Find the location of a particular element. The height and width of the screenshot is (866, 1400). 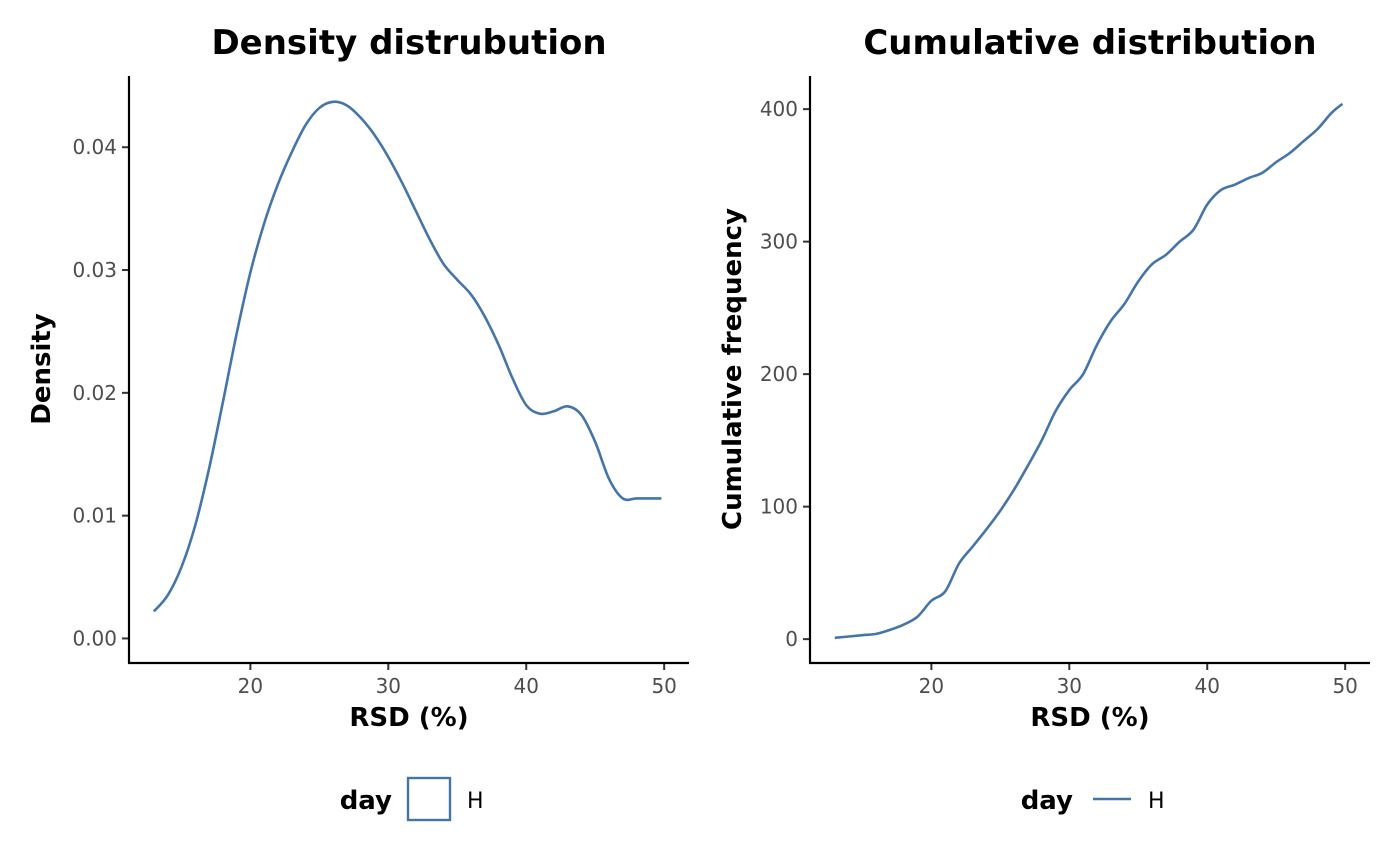

cumulative-y-tick-label: 0 is located at coordinates (791, 639).